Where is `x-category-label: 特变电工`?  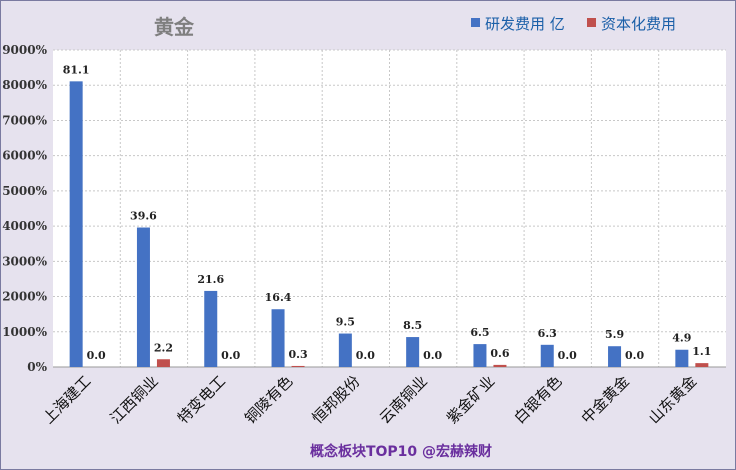
x-category-label: 特变电工 is located at coordinates (201, 399).